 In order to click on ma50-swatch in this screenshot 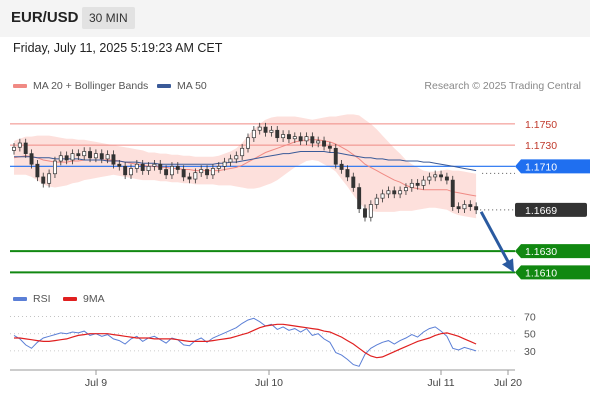, I will do `click(164, 86)`.